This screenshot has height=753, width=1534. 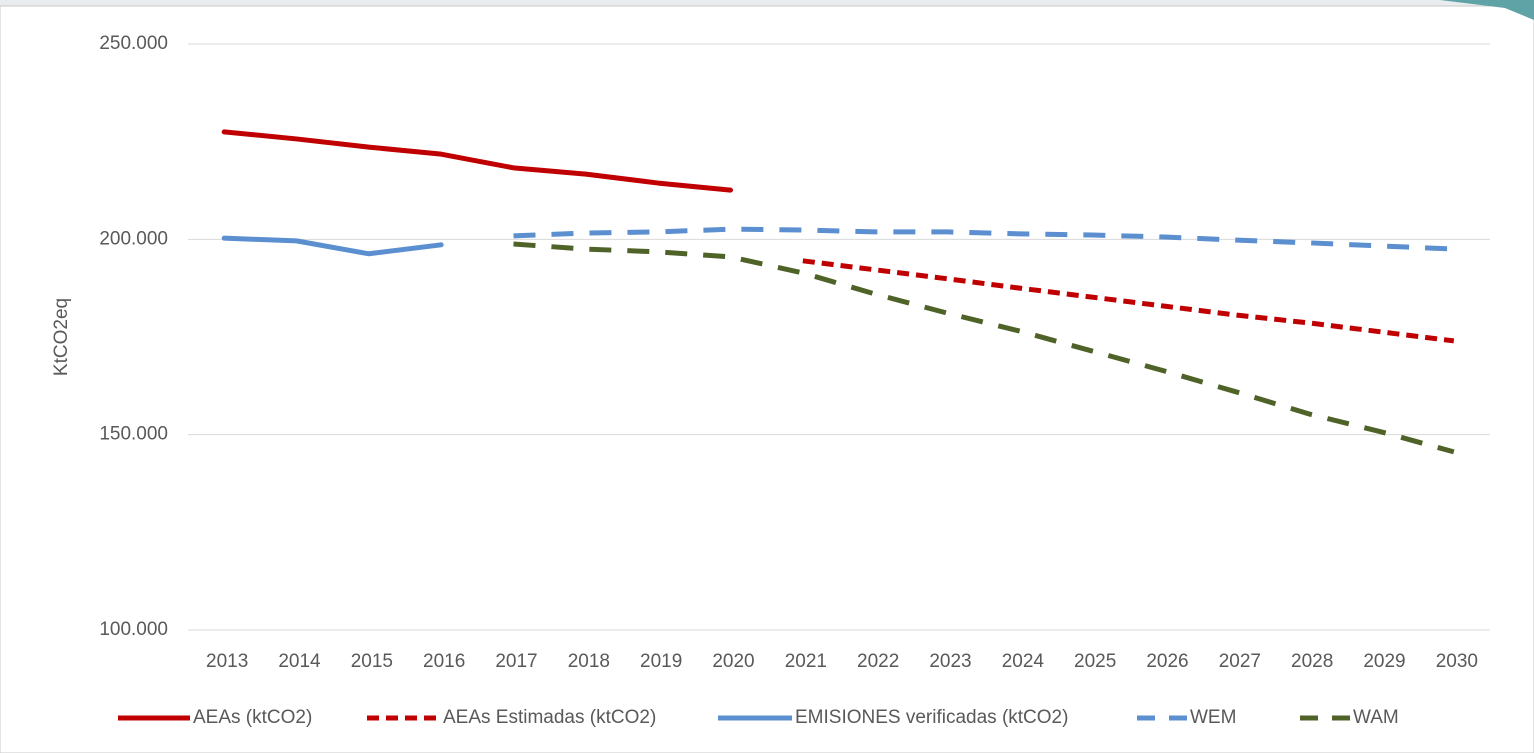 I want to click on corner-decoration, so click(x=1487, y=10).